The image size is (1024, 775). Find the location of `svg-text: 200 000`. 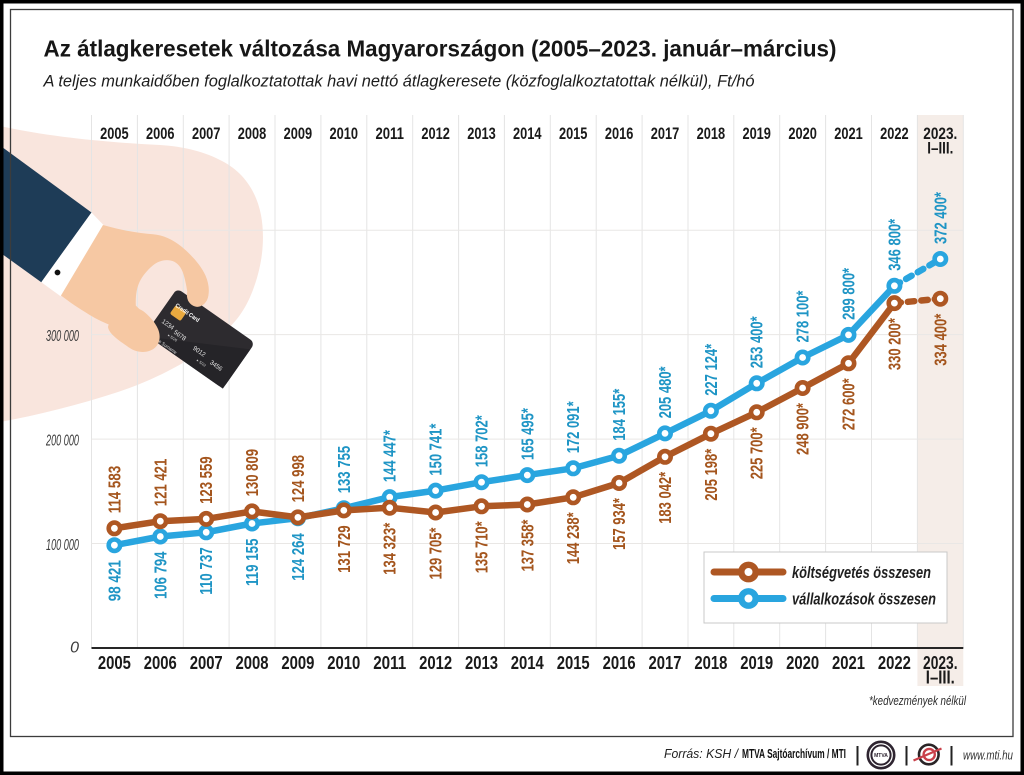

svg-text: 200 000 is located at coordinates (62, 441).